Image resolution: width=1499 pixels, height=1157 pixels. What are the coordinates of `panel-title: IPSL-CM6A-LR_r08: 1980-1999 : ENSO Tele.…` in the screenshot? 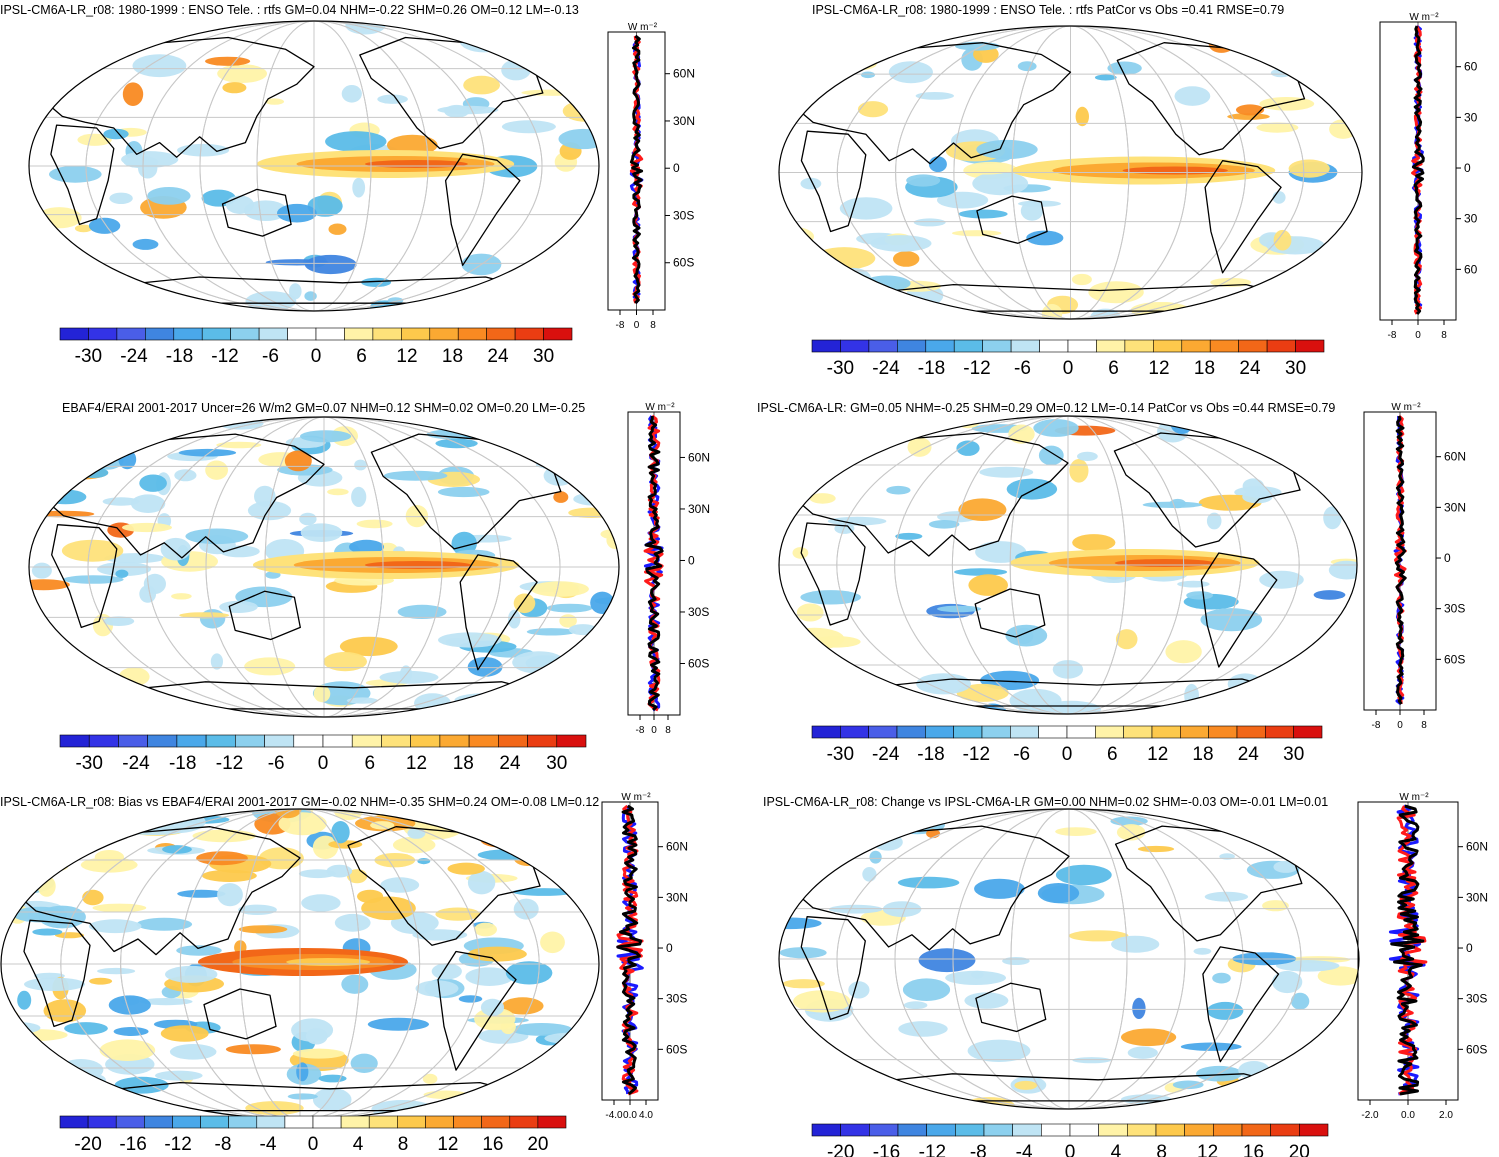 It's located at (289, 10).